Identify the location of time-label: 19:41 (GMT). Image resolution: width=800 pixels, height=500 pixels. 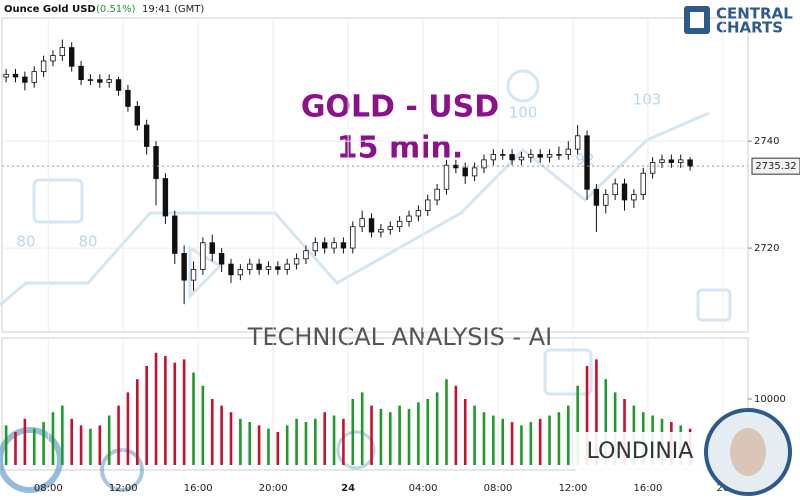
(173, 9).